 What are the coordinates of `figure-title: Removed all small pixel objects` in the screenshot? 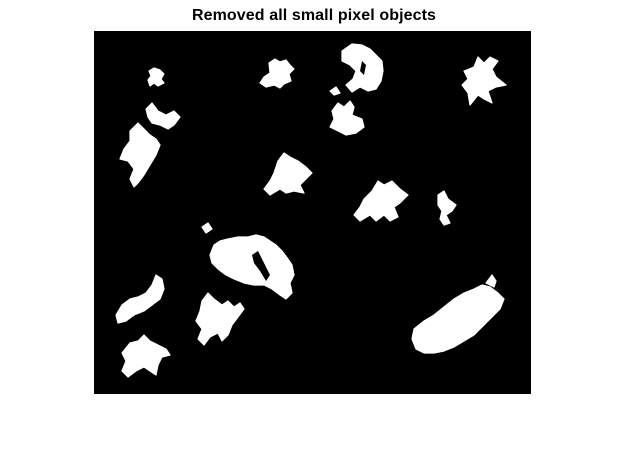 It's located at (314, 15).